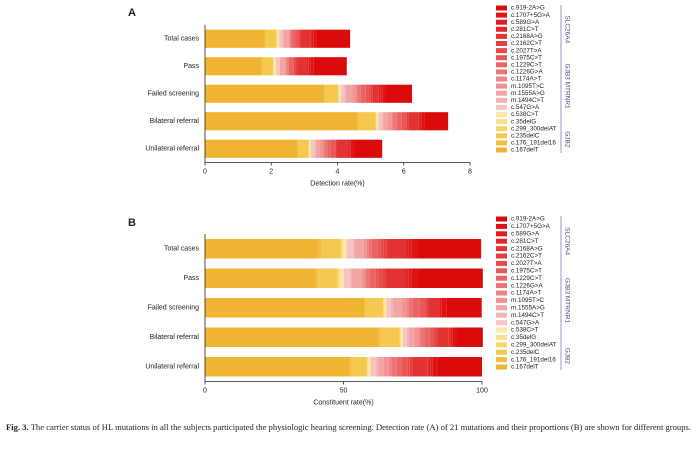 This screenshot has height=457, width=700. What do you see at coordinates (173, 308) in the screenshot?
I see `y-tick-label: Failed screening` at bounding box center [173, 308].